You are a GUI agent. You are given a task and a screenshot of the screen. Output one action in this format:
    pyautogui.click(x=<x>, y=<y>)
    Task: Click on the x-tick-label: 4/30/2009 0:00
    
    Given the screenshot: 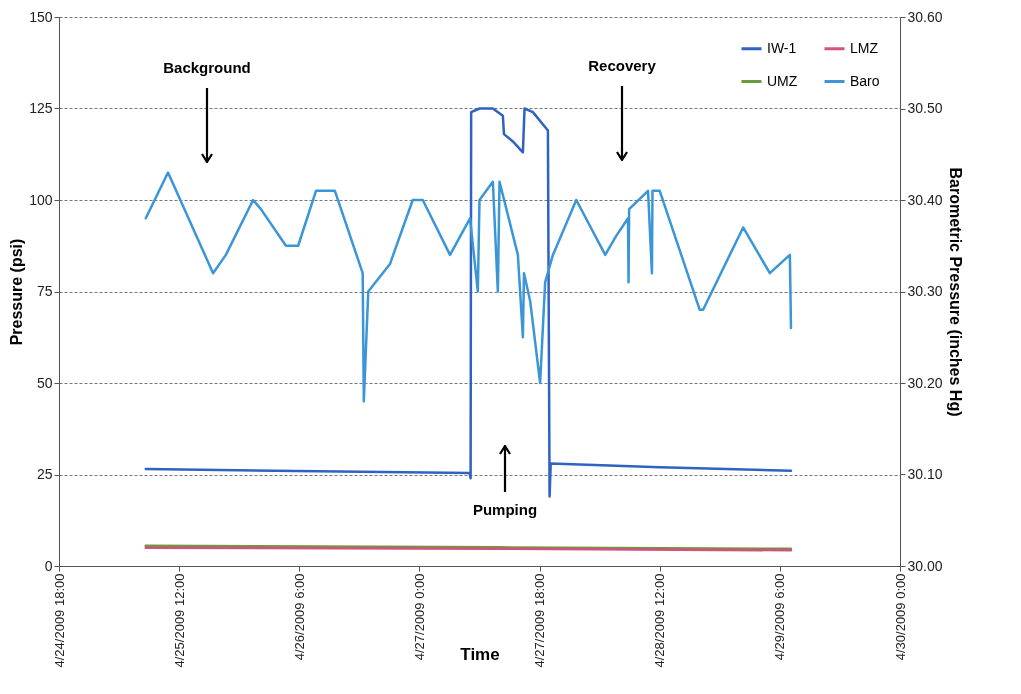 What is the action you would take?
    pyautogui.click(x=900, y=617)
    